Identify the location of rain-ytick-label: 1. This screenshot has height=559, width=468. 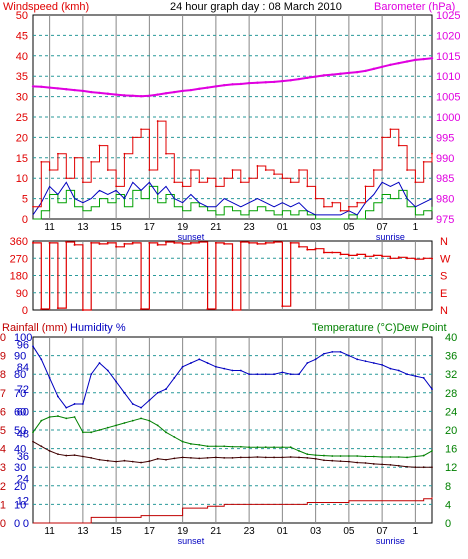
(3, 505).